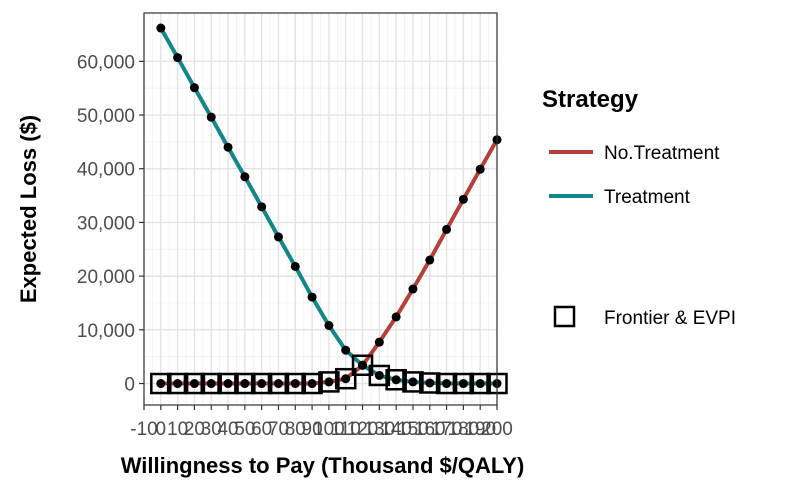 Image resolution: width=800 pixels, height=494 pixels. Describe the element at coordinates (647, 197) in the screenshot. I see `legend-label-treatment: Treatment` at that location.